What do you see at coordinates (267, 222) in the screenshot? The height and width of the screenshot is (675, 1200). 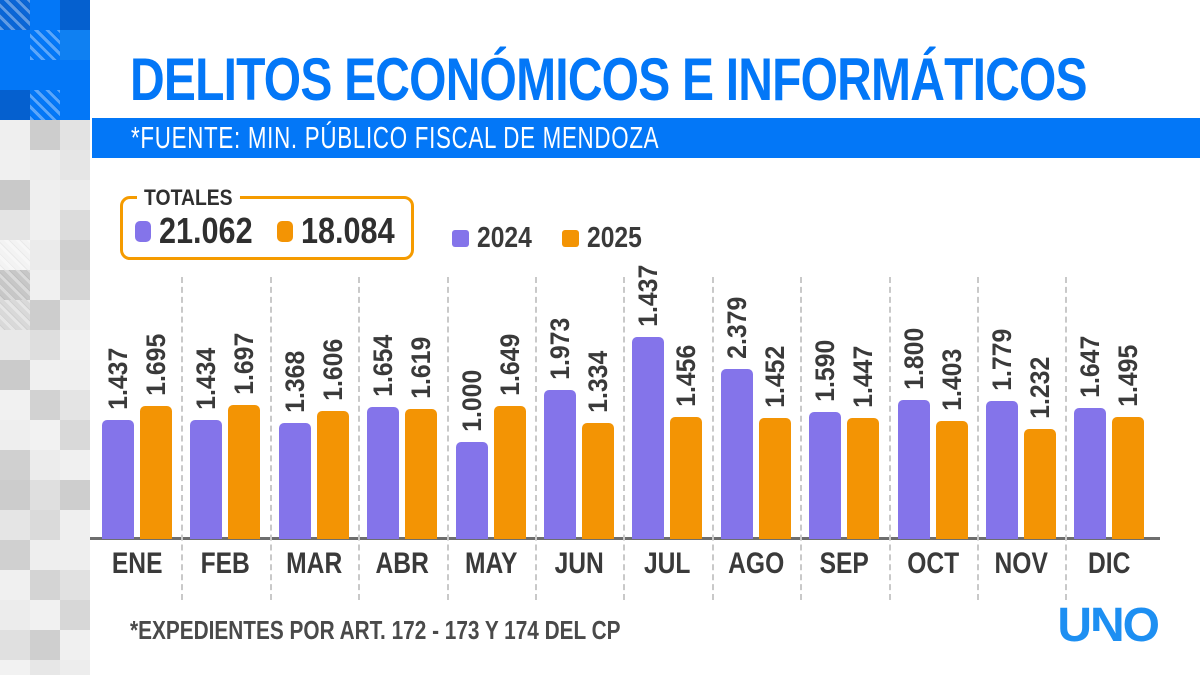 I see `totals-box: TOTALES 21.062 18.084` at bounding box center [267, 222].